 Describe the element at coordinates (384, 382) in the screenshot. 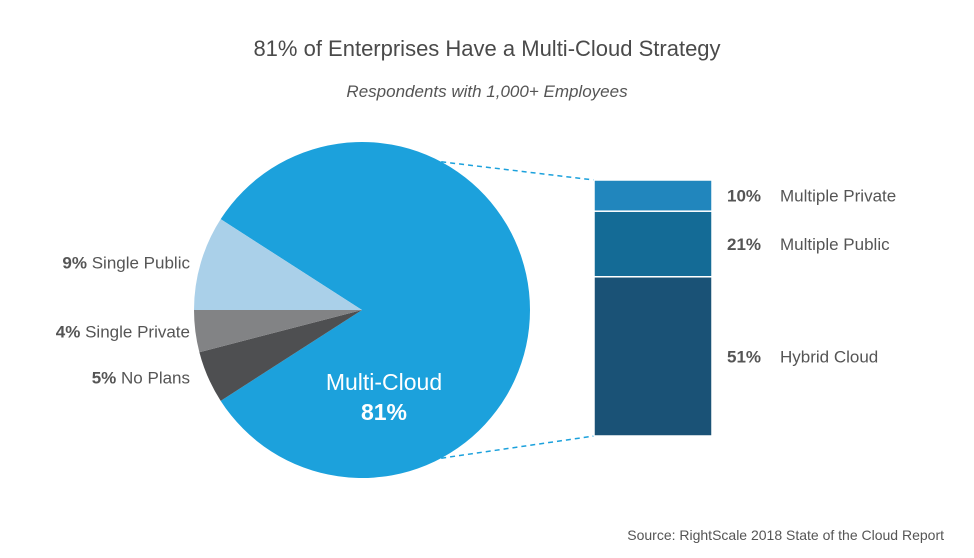

I see `pie-center-label: Multi-Cloud` at that location.